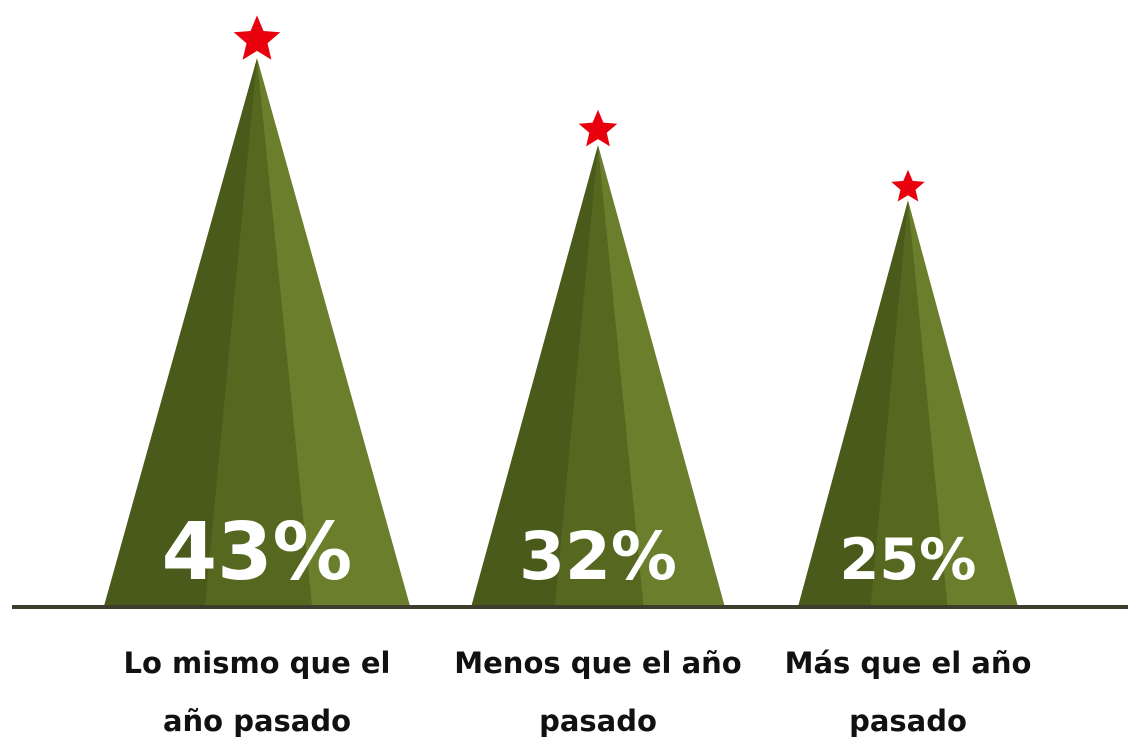  What do you see at coordinates (908, 560) in the screenshot?
I see `value-label: 25%` at bounding box center [908, 560].